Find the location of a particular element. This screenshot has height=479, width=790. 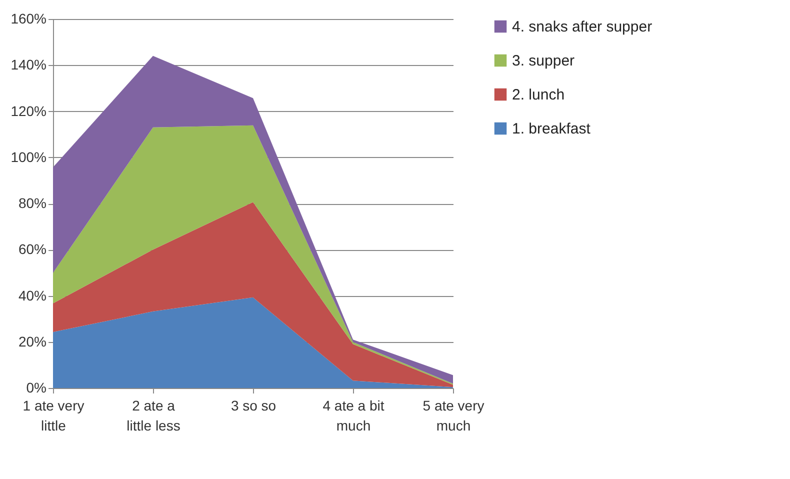

y-tick-label: 160% is located at coordinates (28, 18).